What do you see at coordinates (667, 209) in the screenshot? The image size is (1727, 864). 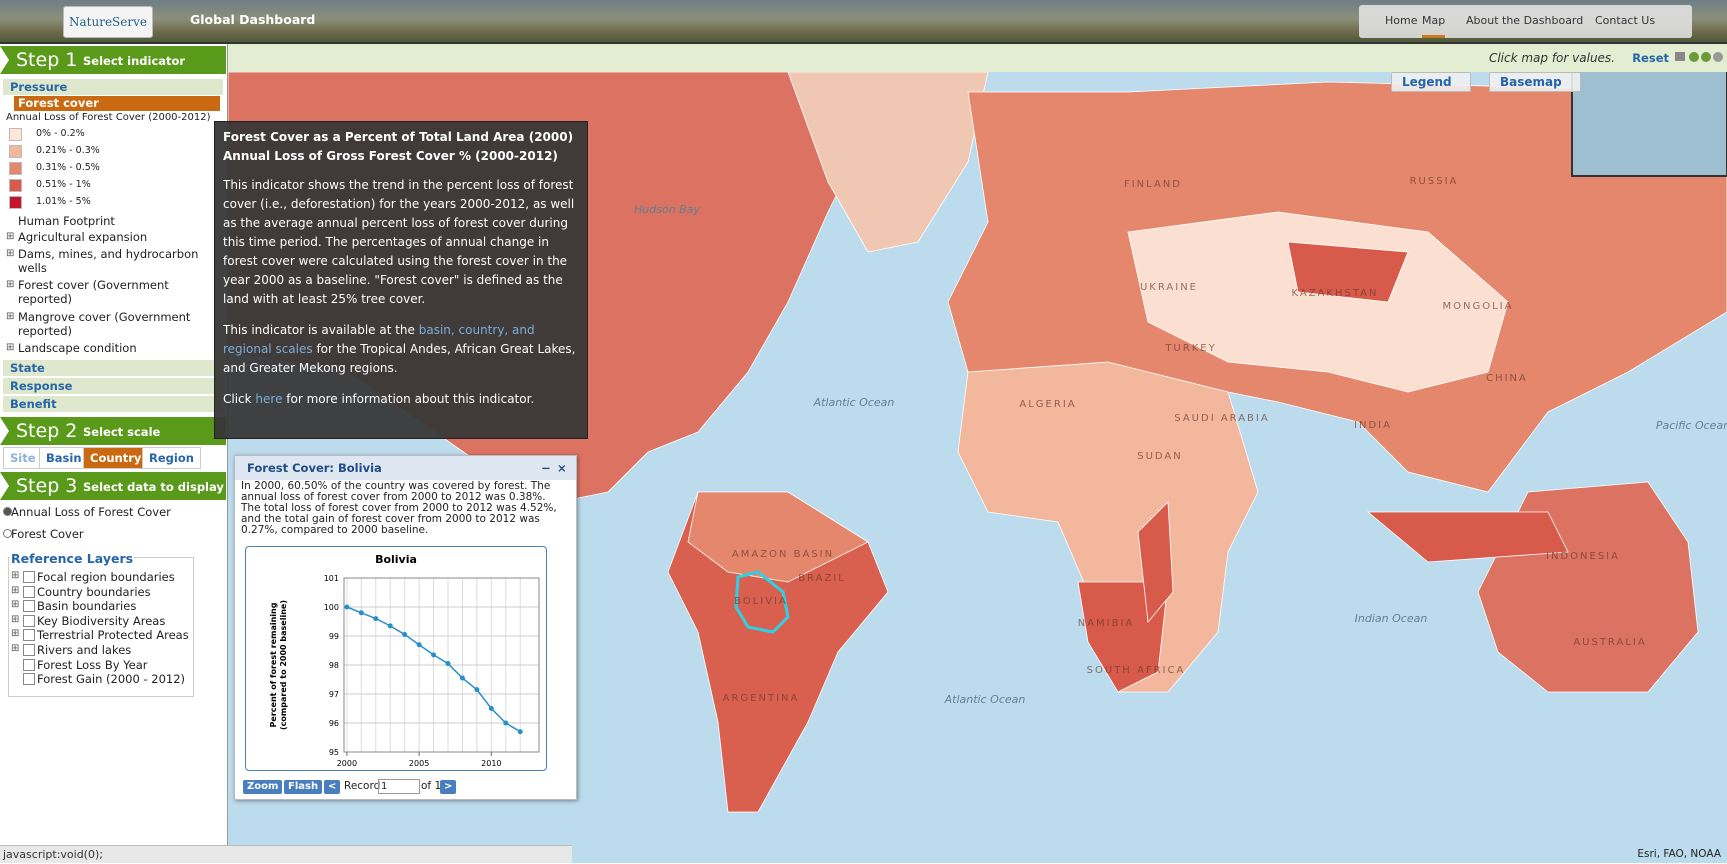 I see `map-label: Hudson Bay` at bounding box center [667, 209].